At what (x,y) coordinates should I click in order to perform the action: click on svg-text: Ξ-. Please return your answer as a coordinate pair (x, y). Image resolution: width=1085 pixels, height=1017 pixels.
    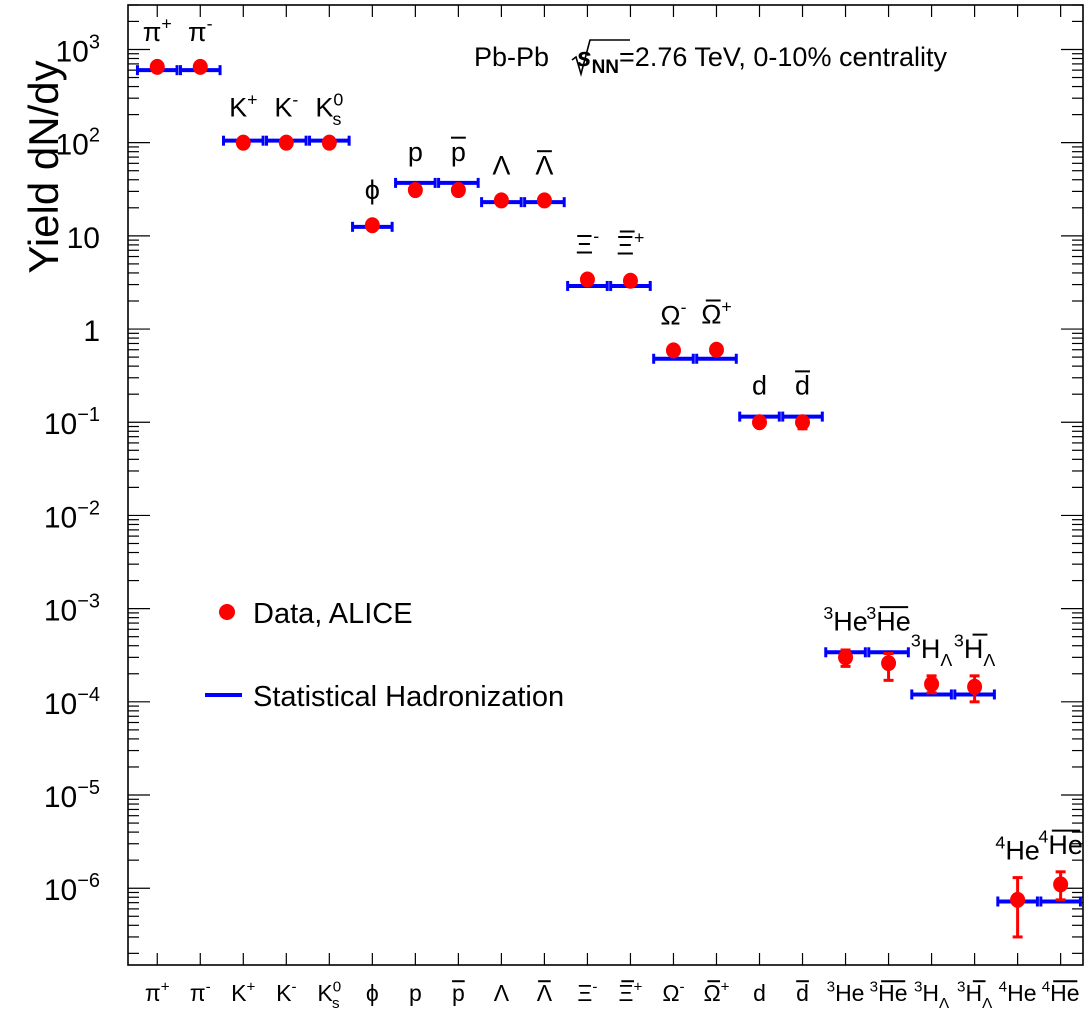
    Looking at the image, I should click on (587, 992).